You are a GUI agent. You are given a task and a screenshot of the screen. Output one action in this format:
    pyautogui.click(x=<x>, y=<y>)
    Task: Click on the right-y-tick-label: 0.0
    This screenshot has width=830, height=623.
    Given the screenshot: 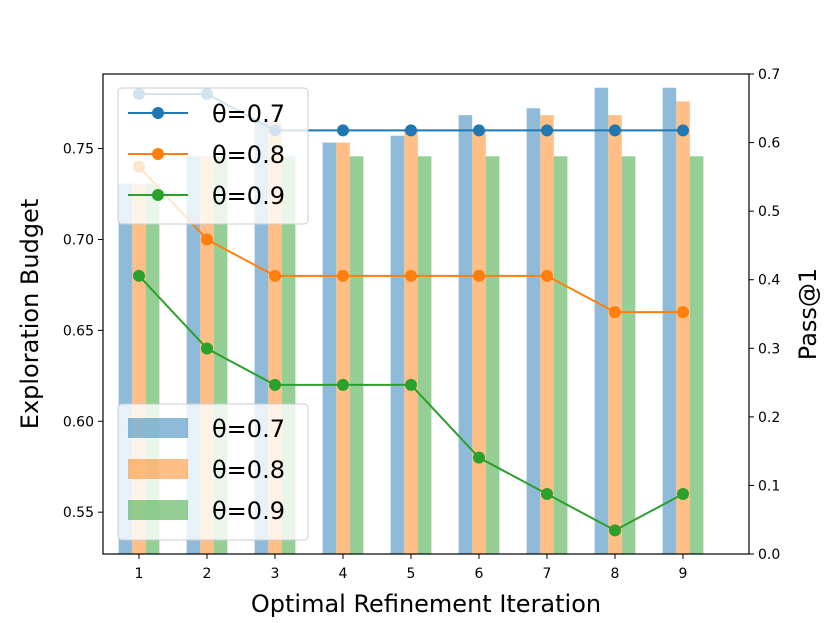 What is the action you would take?
    pyautogui.click(x=769, y=555)
    